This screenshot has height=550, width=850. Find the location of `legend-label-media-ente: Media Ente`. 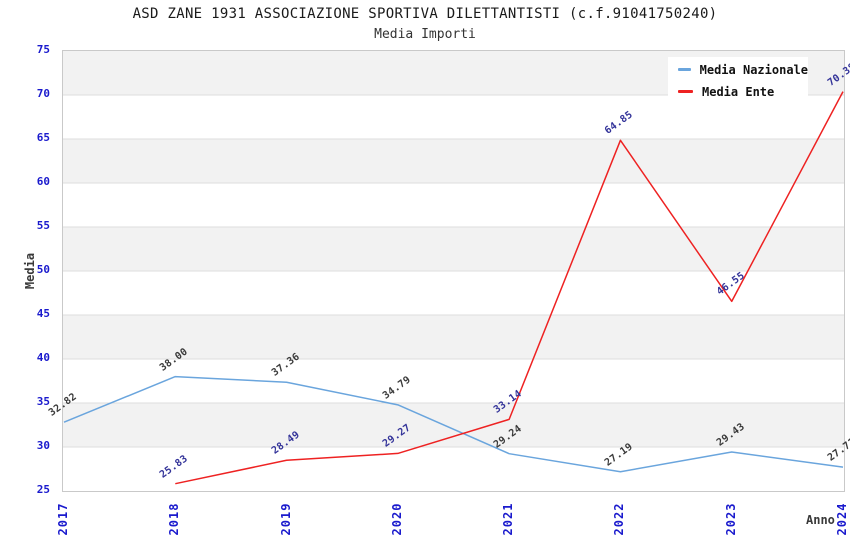

legend-label-media-ente: Media Ente is located at coordinates (738, 91).